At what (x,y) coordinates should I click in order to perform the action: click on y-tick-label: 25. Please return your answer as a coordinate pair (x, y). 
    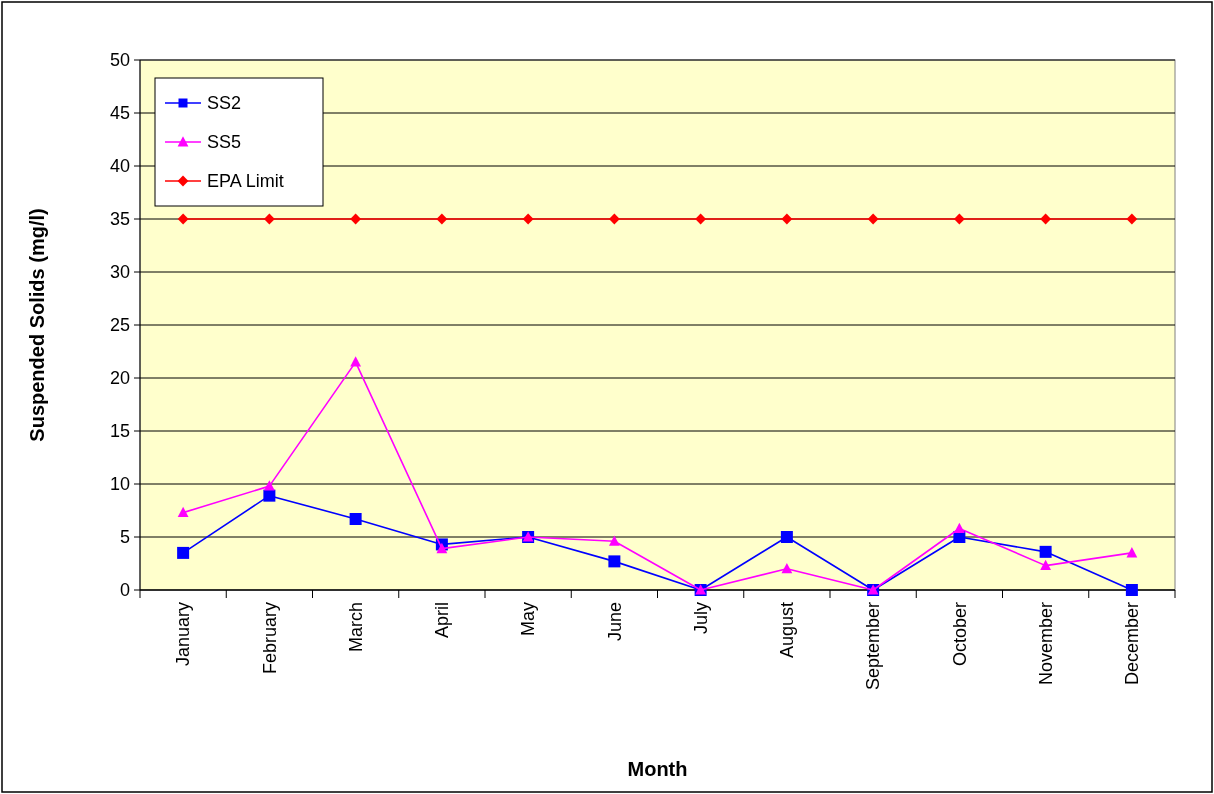
    Looking at the image, I should click on (119, 325).